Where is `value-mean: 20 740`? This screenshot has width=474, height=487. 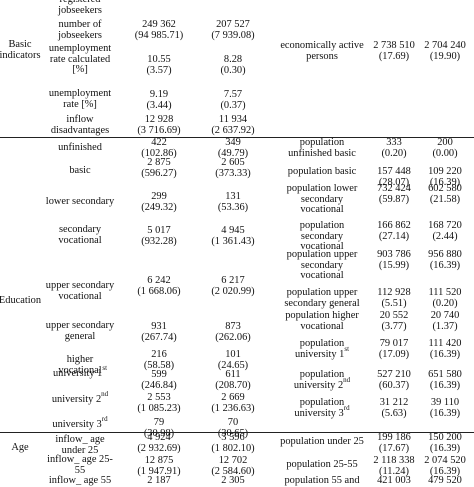 value-mean: 20 740 is located at coordinates (445, 315).